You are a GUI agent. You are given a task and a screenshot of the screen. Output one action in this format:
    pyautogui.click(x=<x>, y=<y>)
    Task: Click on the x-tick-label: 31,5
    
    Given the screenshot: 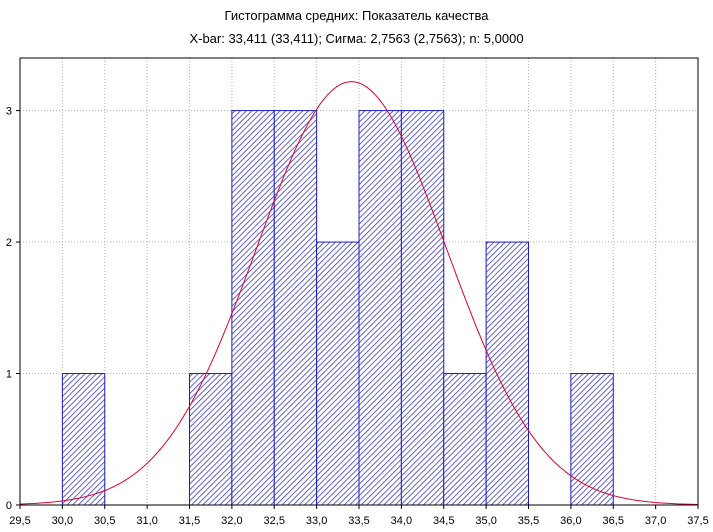 What is the action you would take?
    pyautogui.click(x=189, y=521)
    